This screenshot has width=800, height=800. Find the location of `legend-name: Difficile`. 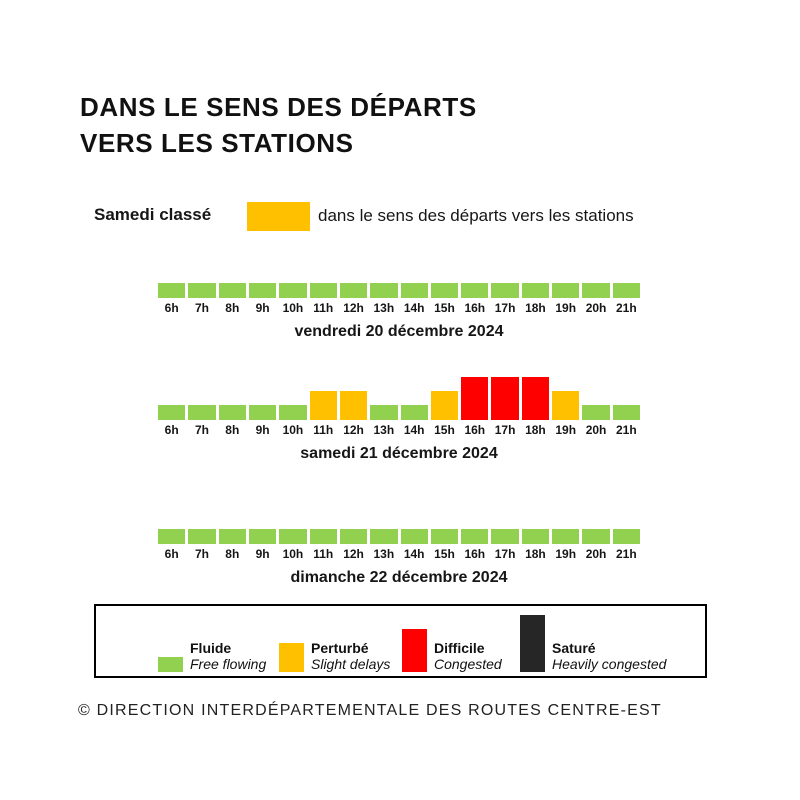

legend-name: Difficile is located at coordinates (459, 647).